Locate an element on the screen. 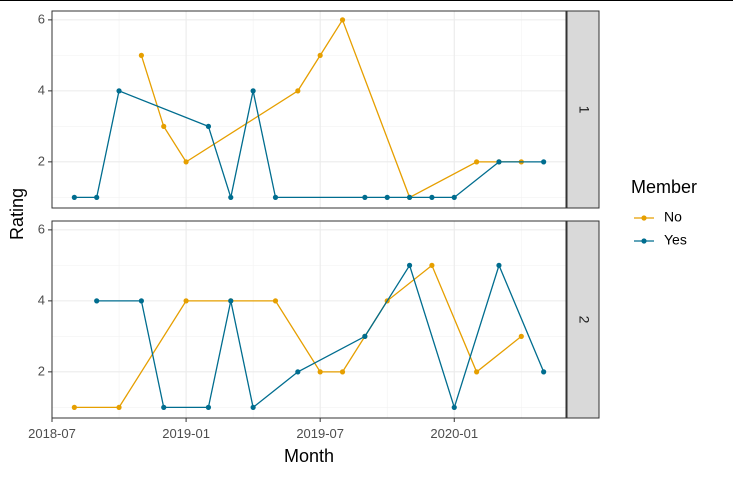 The width and height of the screenshot is (733, 478). x-tick-label: 2020-01 is located at coordinates (454, 433).